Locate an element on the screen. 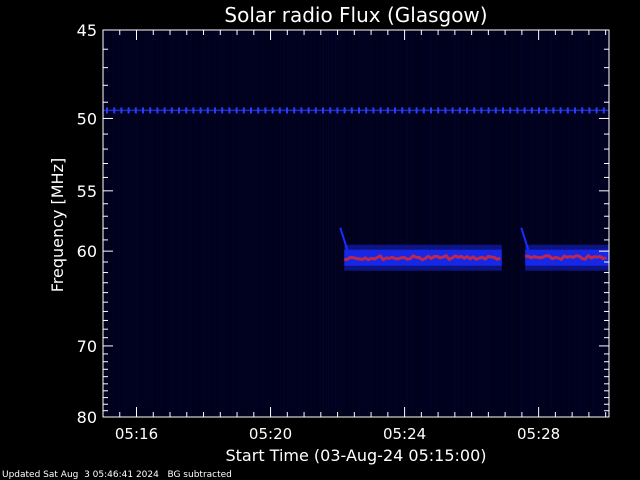 The image size is (640, 480). y-tick-label: 50 is located at coordinates (87, 118).